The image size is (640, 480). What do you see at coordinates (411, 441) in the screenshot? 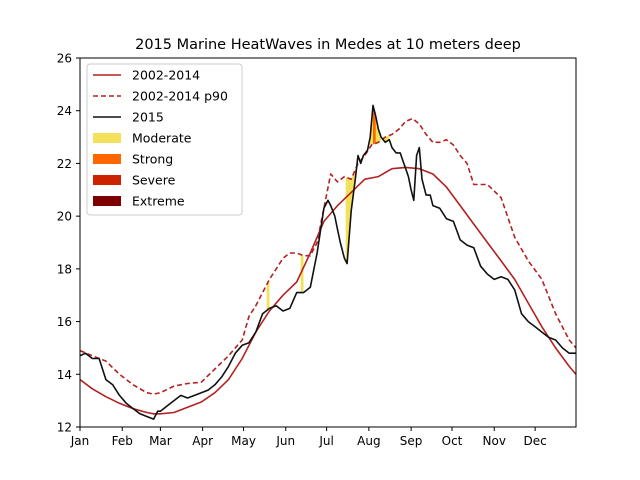
I see `x-tick-label-sep: Sep` at bounding box center [411, 441].